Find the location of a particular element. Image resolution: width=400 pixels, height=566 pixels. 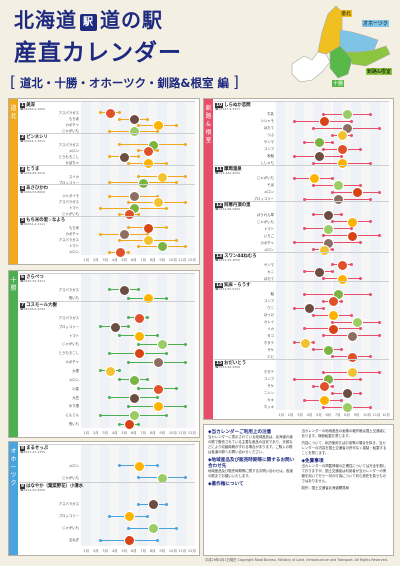

product-label: ほうれん草 is located at coordinates (265, 214).